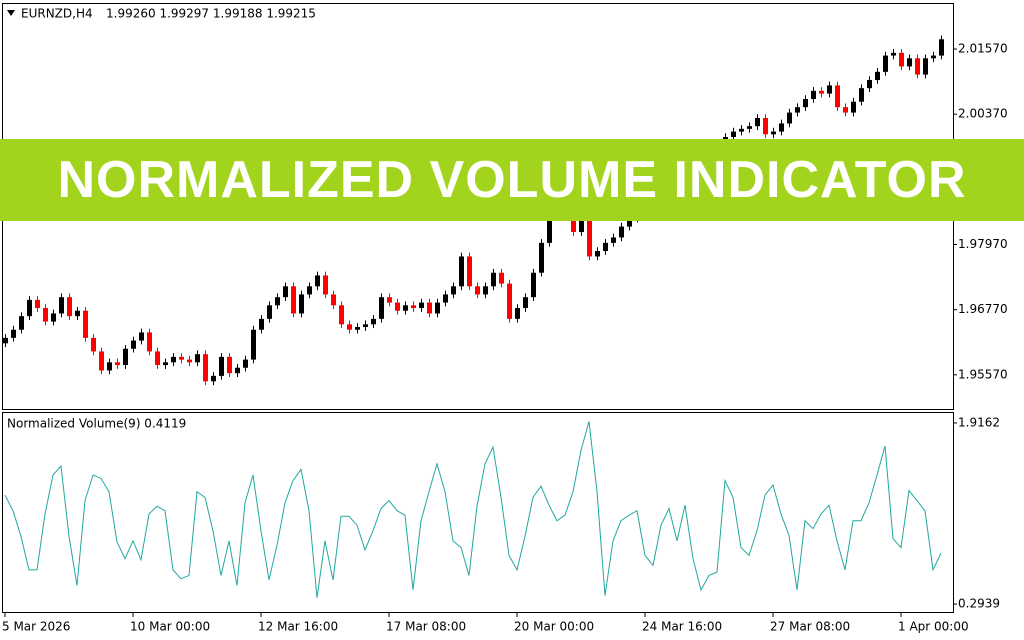 Image resolution: width=1024 pixels, height=640 pixels. Describe the element at coordinates (983, 49) in the screenshot. I see `y-tick-label: 2.01570` at that location.